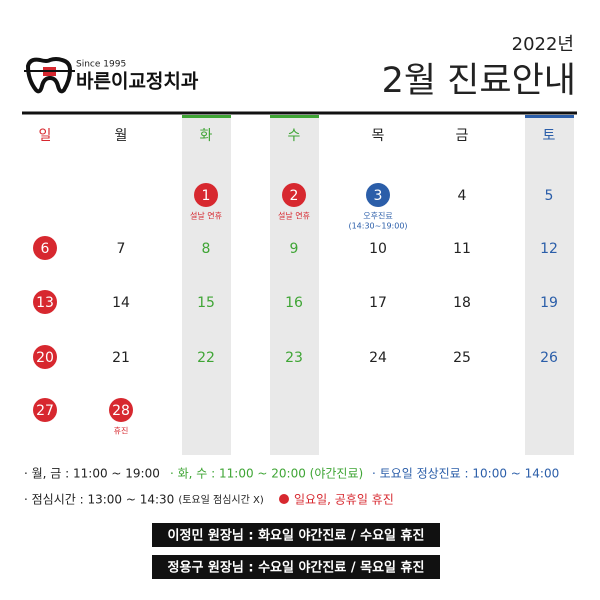 This screenshot has height=600, width=600. What do you see at coordinates (549, 196) in the screenshot?
I see `day: 5` at bounding box center [549, 196].